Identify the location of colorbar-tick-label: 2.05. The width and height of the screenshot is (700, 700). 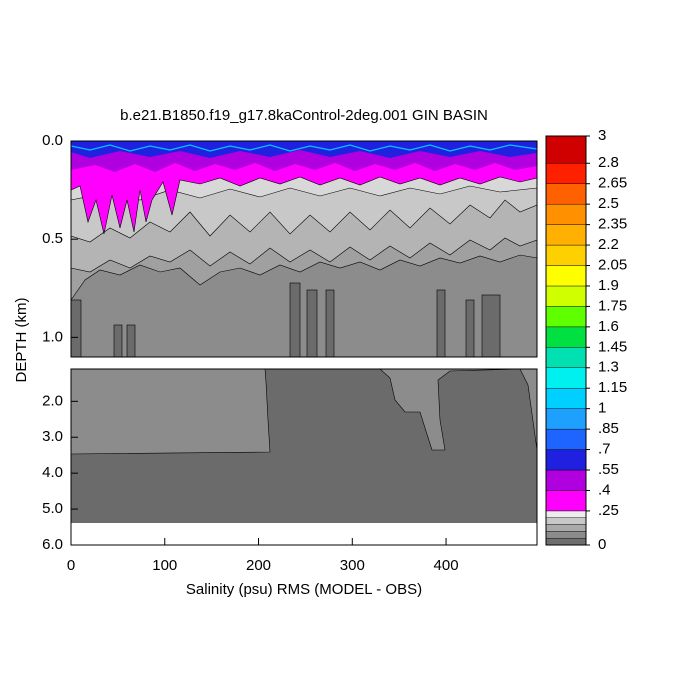
(612, 264).